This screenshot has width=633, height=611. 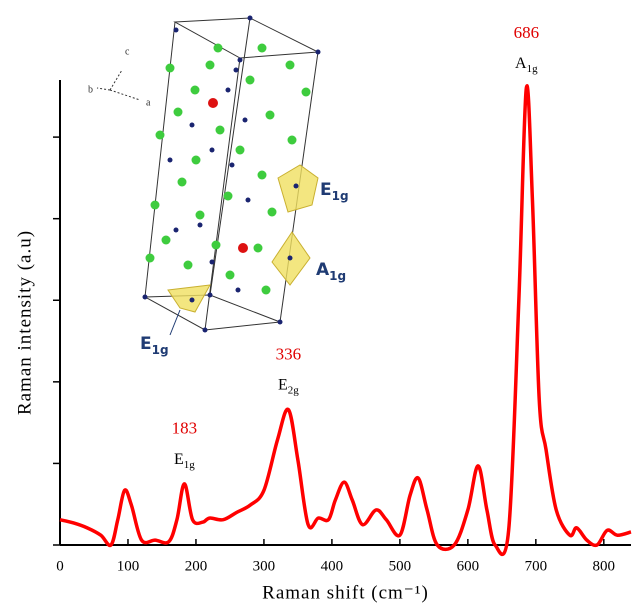 What do you see at coordinates (289, 353) in the screenshot?
I see `peak-position: 336` at bounding box center [289, 353].